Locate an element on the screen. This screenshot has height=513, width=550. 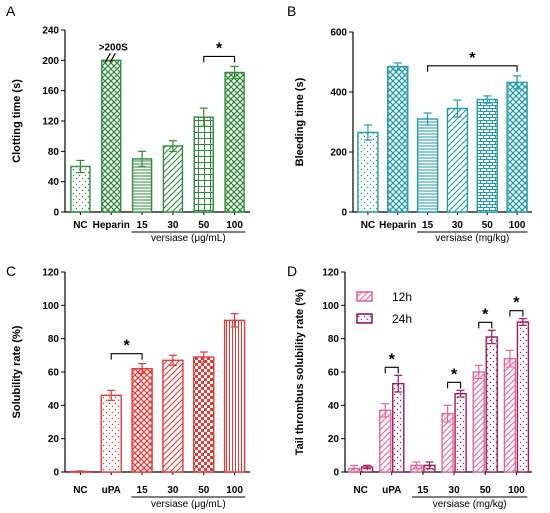
legend-swatch is located at coordinates (364, 318).